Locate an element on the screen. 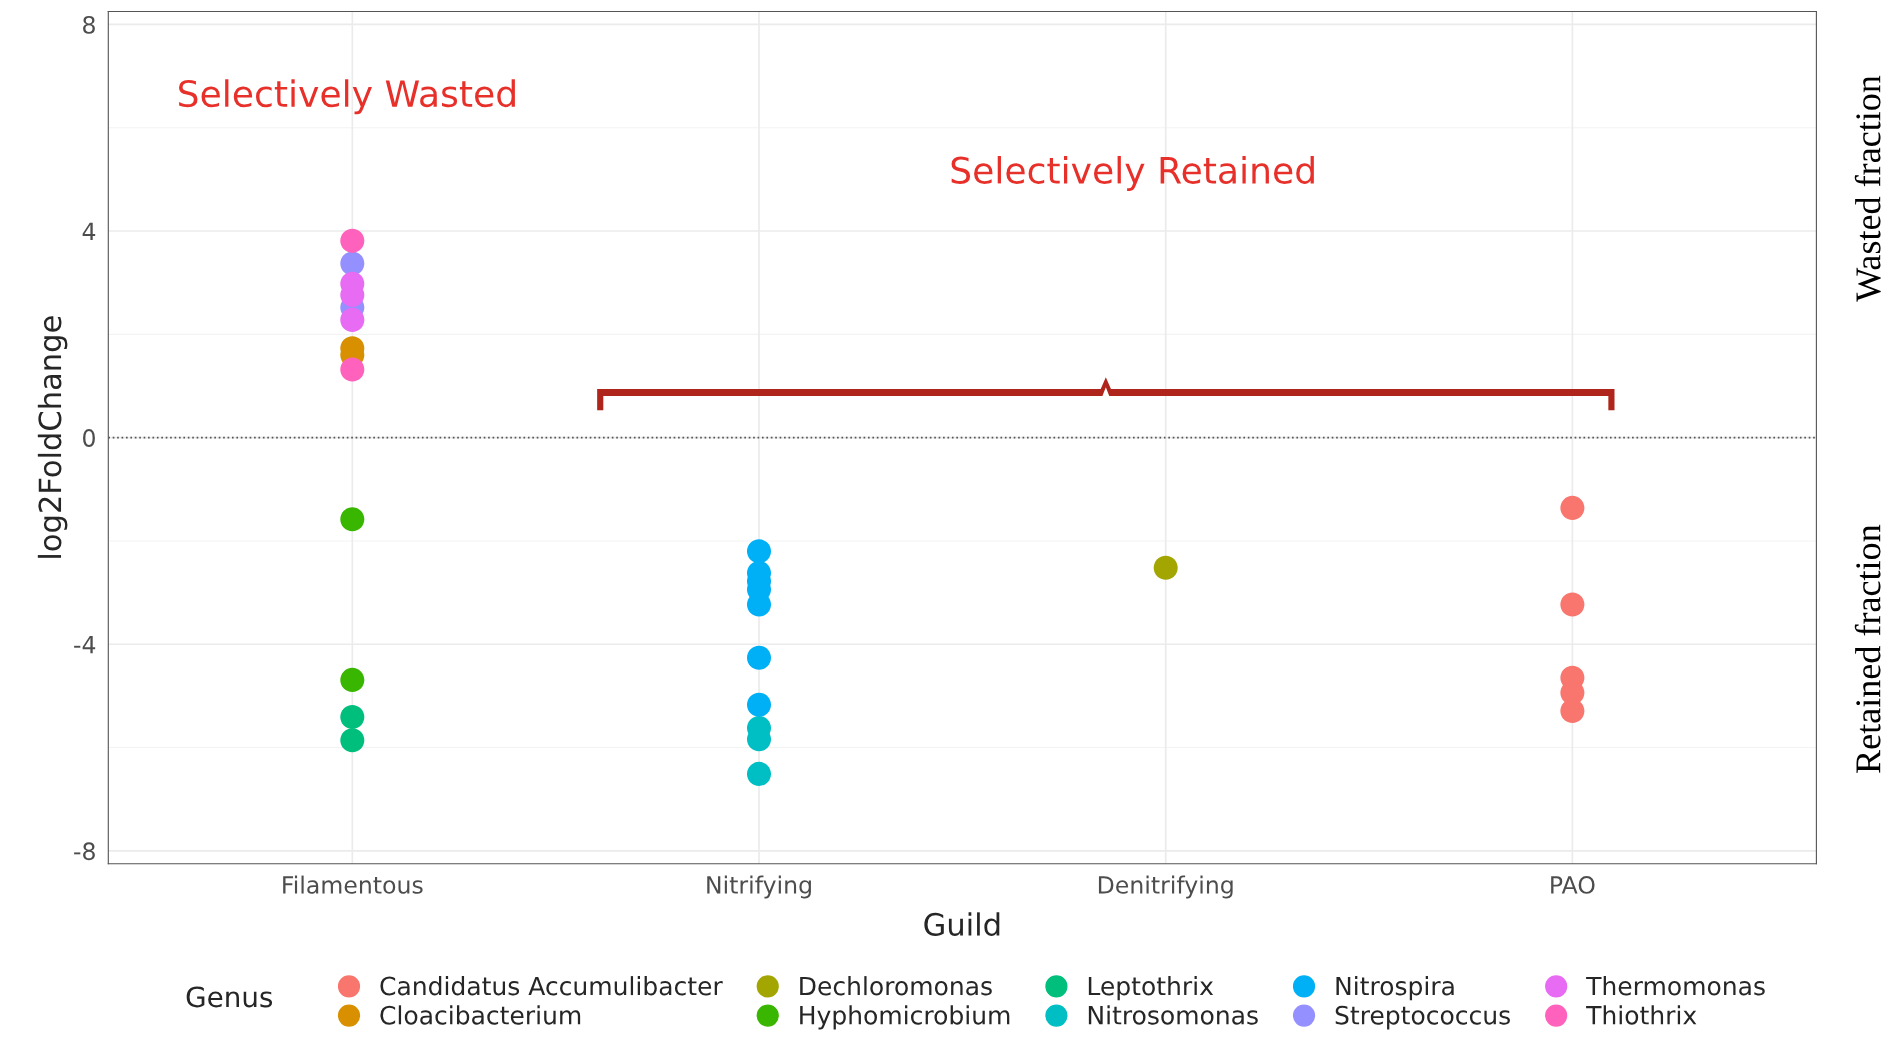 The width and height of the screenshot is (1900, 1047). legend-label: Dechloromonas is located at coordinates (896, 986).